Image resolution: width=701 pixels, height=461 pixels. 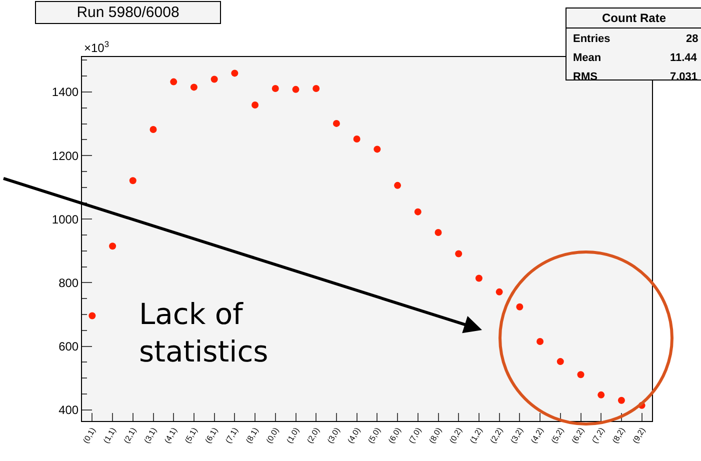 I want to click on y-tick-label: 600, so click(x=68, y=346).